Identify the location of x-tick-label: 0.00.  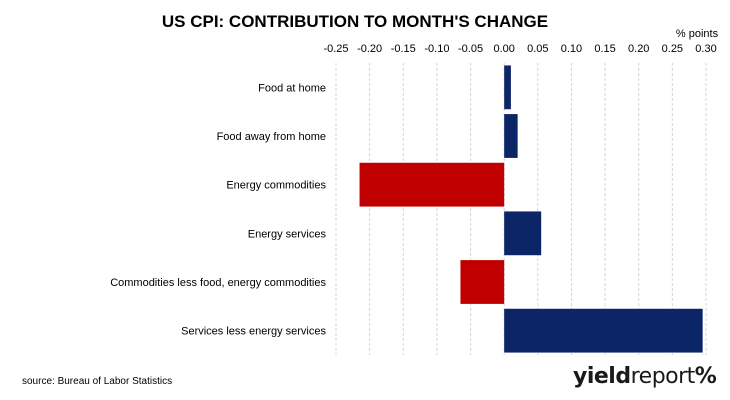
(503, 49).